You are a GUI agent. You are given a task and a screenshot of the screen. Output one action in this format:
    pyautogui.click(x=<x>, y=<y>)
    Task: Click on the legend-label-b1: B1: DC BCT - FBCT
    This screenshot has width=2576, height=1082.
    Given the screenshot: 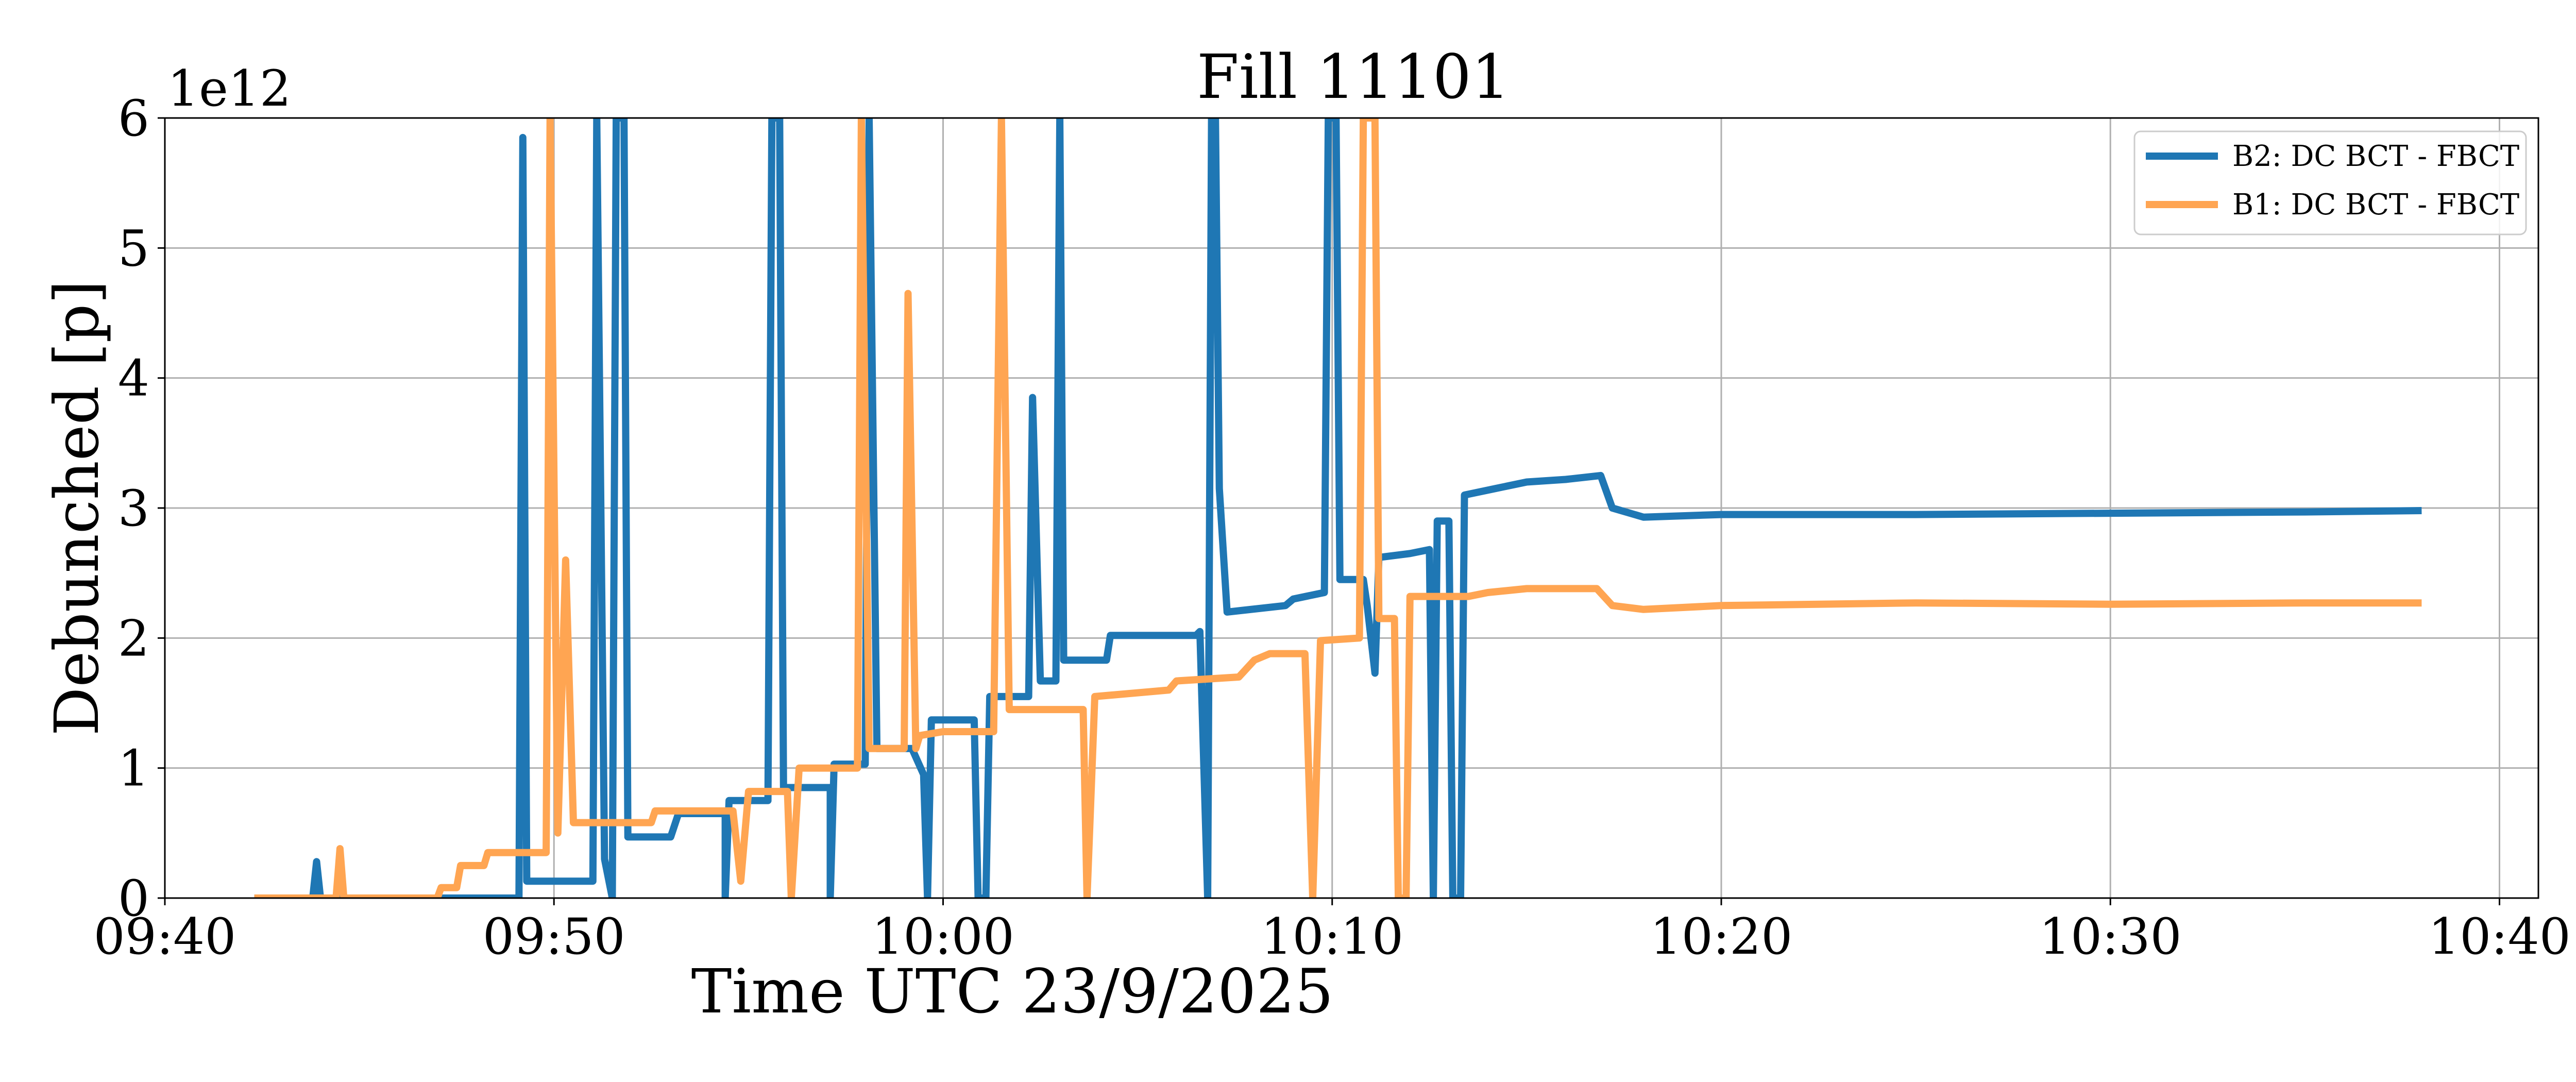 What is the action you would take?
    pyautogui.click(x=2375, y=205)
    